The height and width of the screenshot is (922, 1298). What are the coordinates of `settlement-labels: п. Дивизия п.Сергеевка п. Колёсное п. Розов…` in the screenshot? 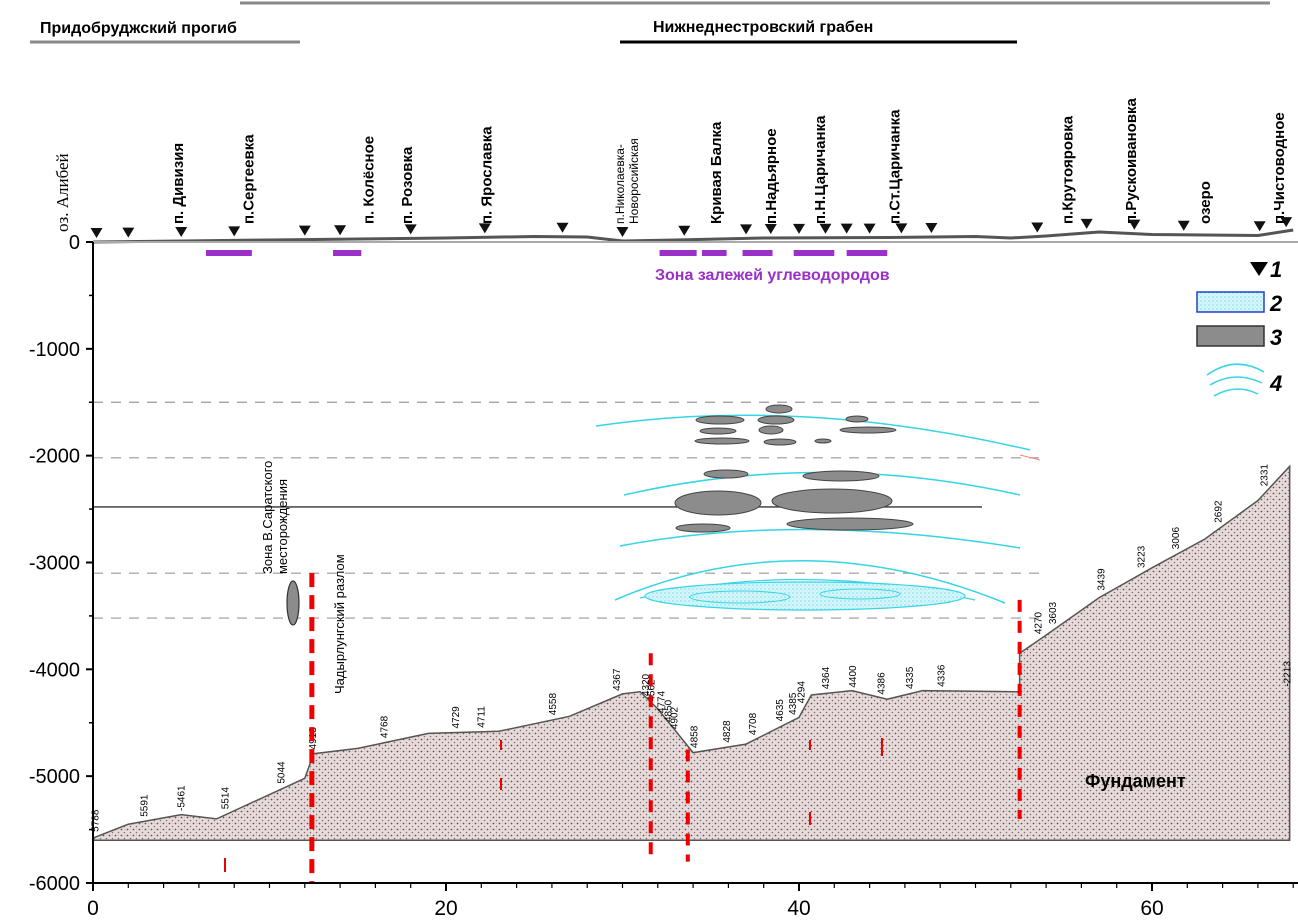 It's located at (729, 160).